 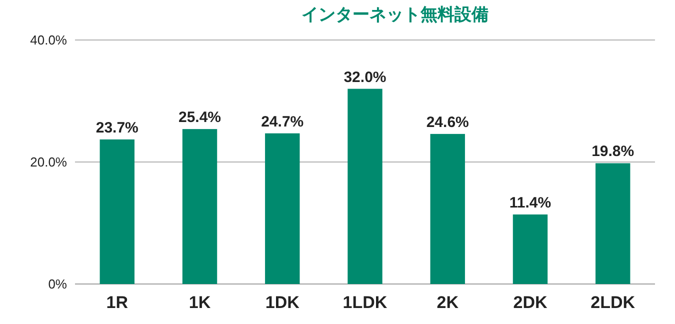 What do you see at coordinates (117, 302) in the screenshot?
I see `x-tick-label: 1R` at bounding box center [117, 302].